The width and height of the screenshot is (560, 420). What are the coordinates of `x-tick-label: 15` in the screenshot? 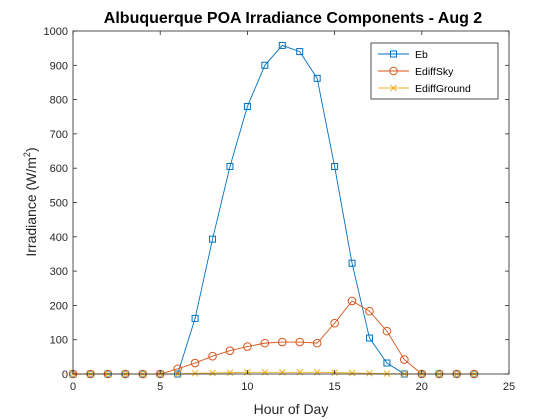 It's located at (334, 387).